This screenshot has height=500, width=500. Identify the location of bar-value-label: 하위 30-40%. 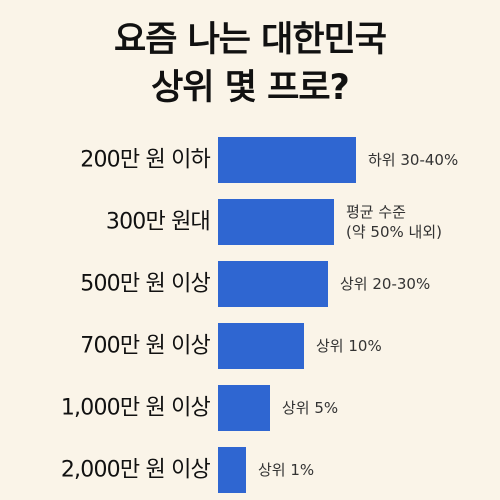
(413, 160).